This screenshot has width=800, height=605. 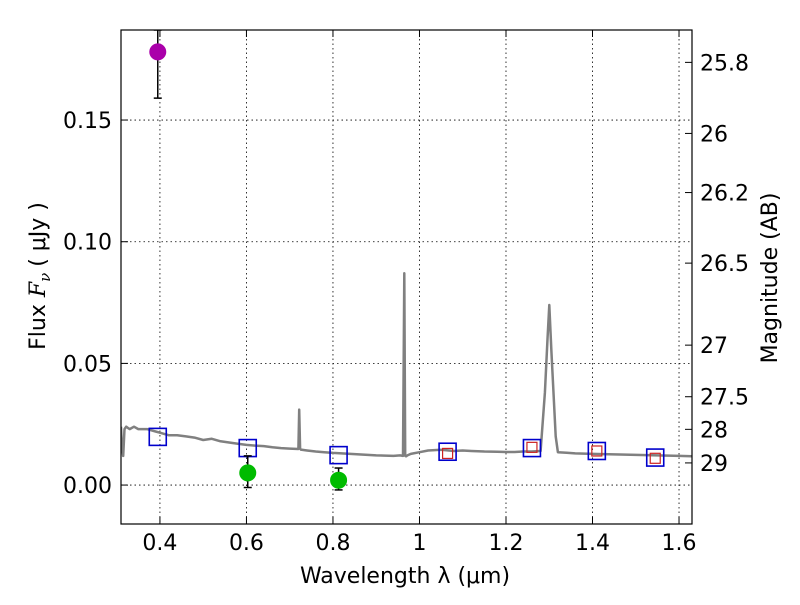 What do you see at coordinates (505, 543) in the screenshot?
I see `x-tick-label: 1.2` at bounding box center [505, 543].